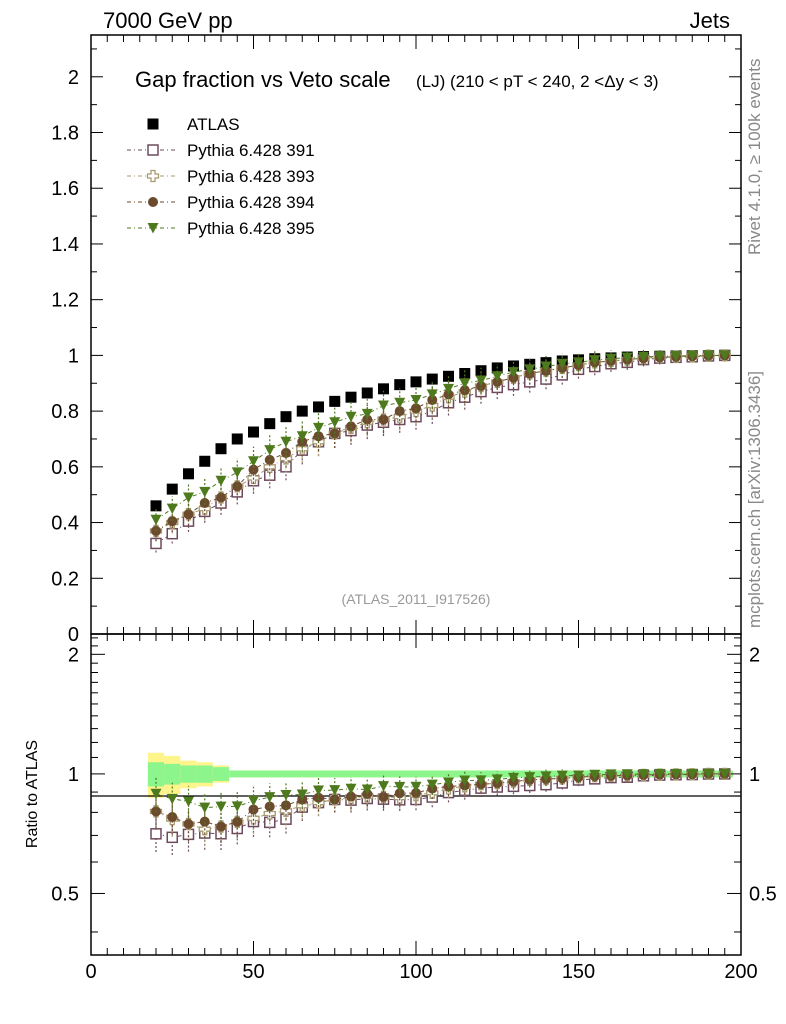  I want to click on ratio-y-tick-label: 2, so click(73, 655).